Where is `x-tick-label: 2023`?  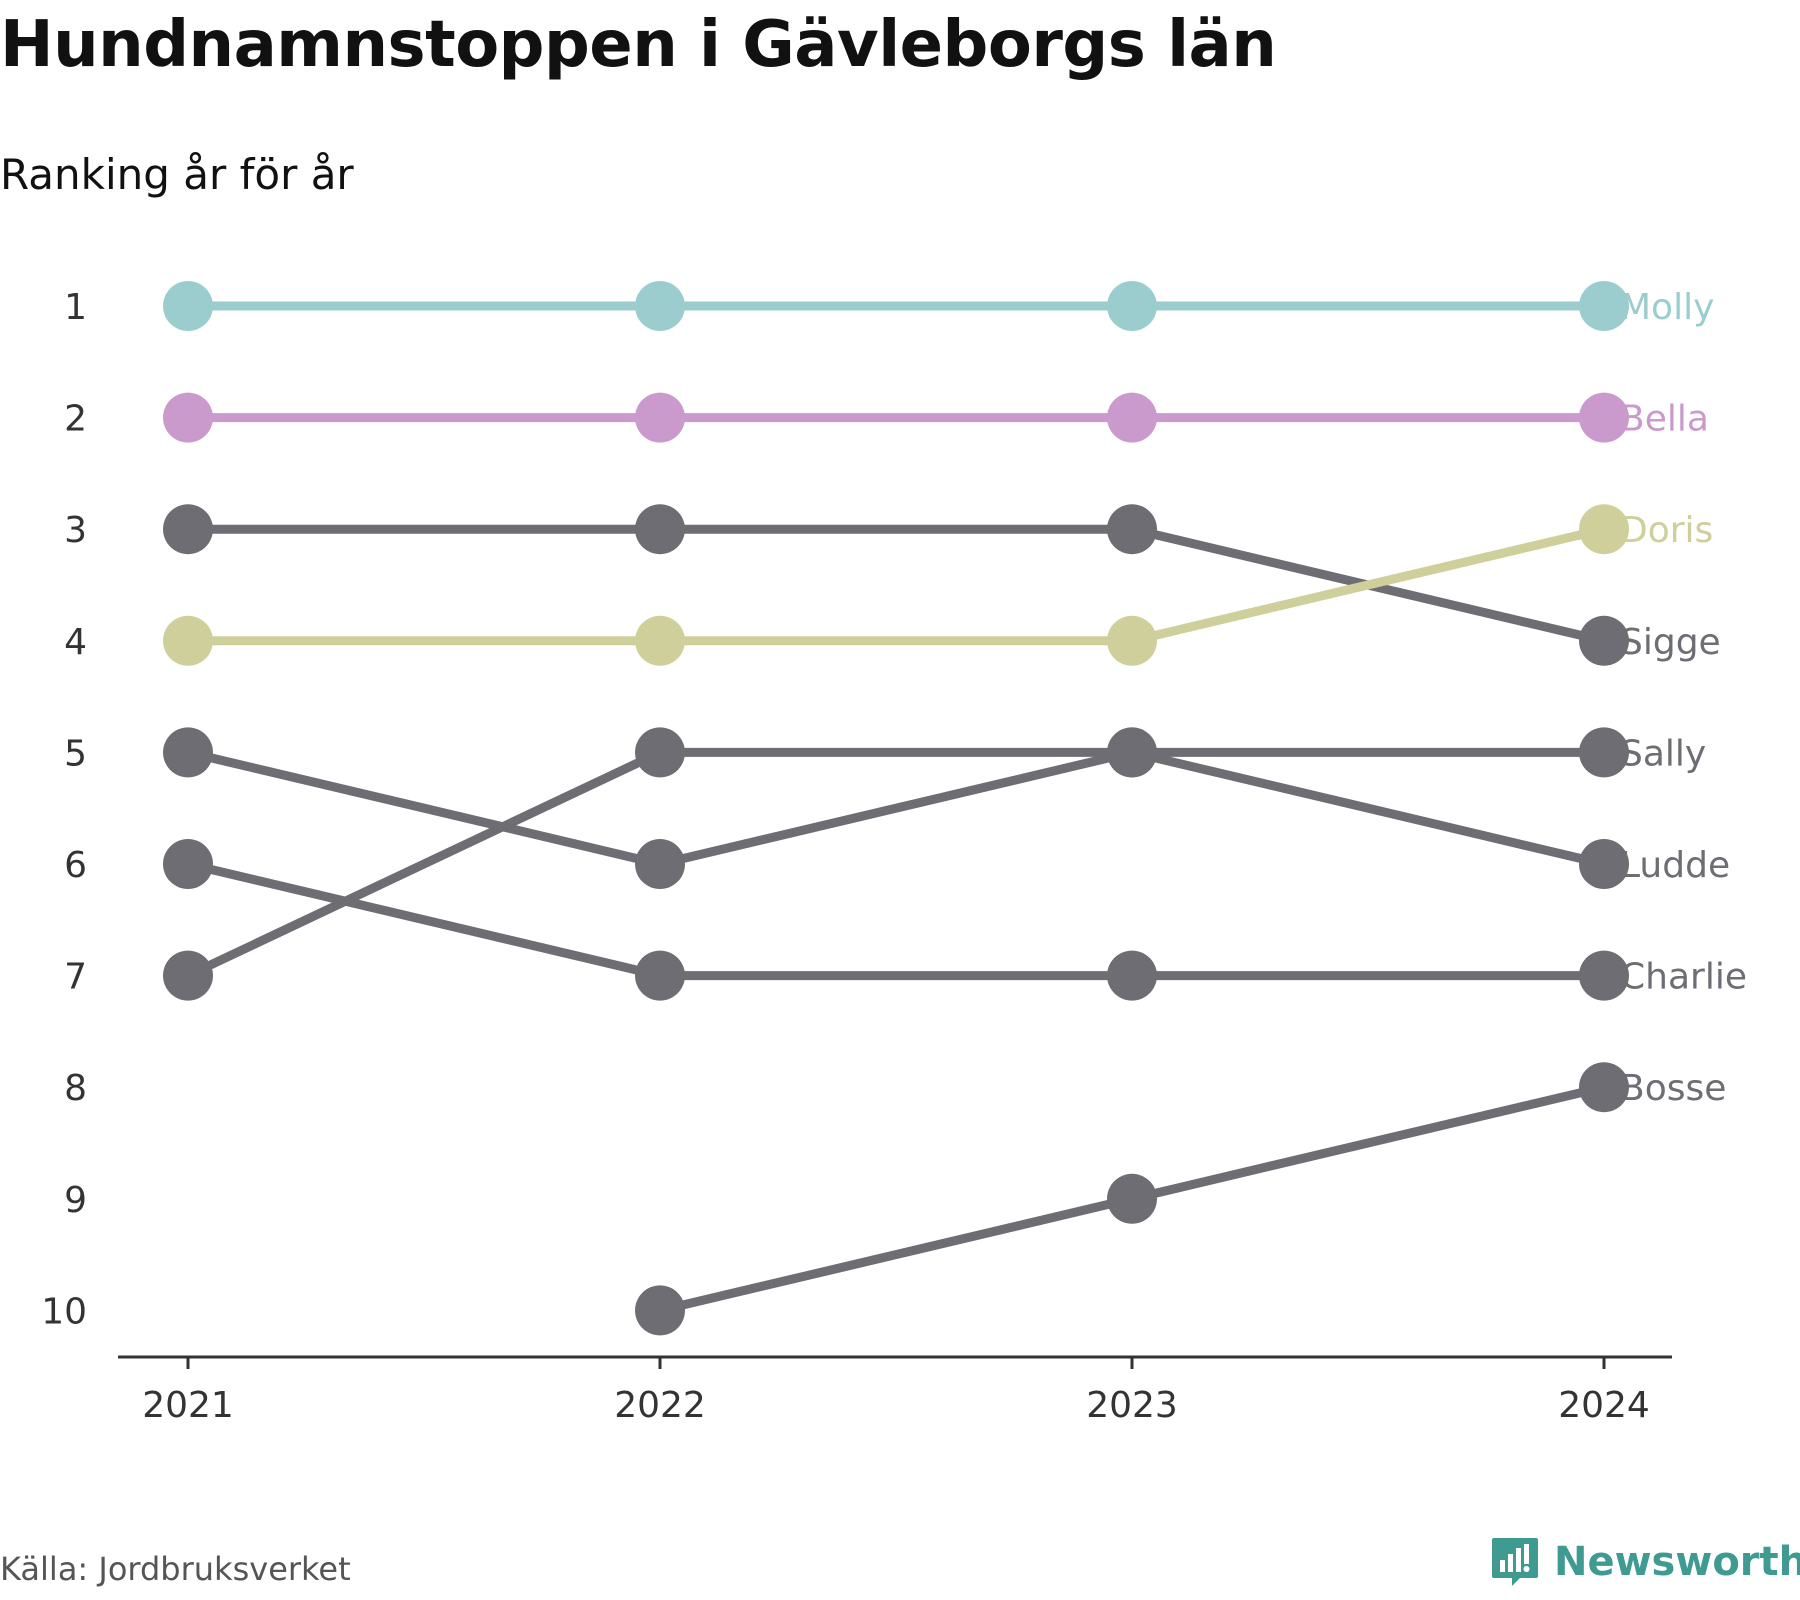 x-tick-label: 2023 is located at coordinates (1132, 1405).